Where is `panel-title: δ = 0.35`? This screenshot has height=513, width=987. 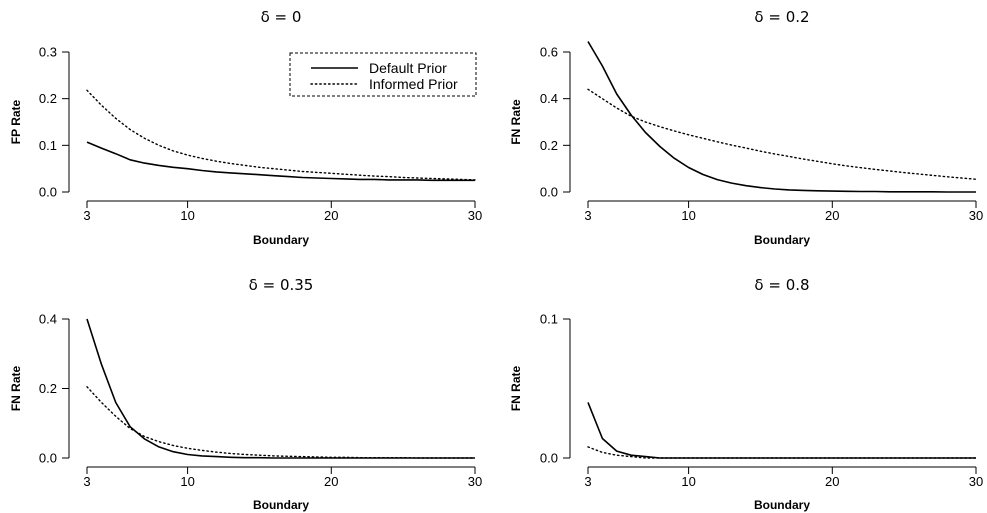 panel-title: δ = 0.35 is located at coordinates (281, 285).